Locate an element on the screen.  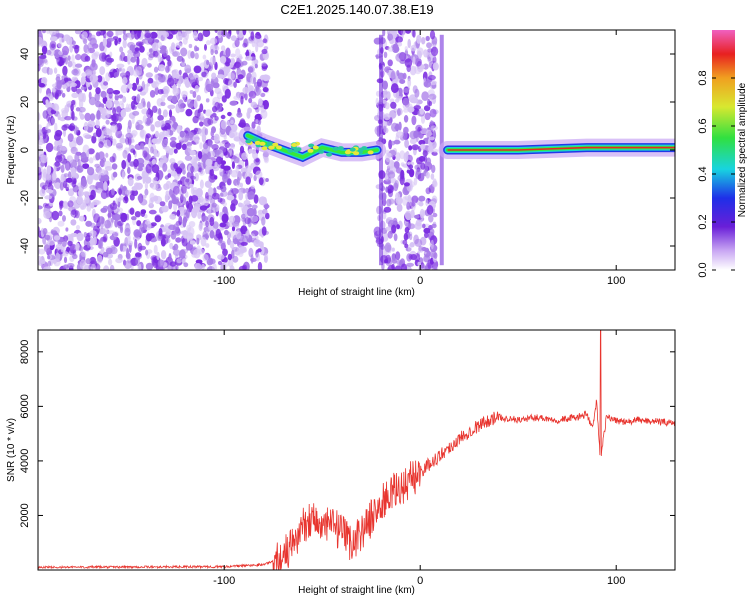
signal-blob is located at coordinates (370, 152).